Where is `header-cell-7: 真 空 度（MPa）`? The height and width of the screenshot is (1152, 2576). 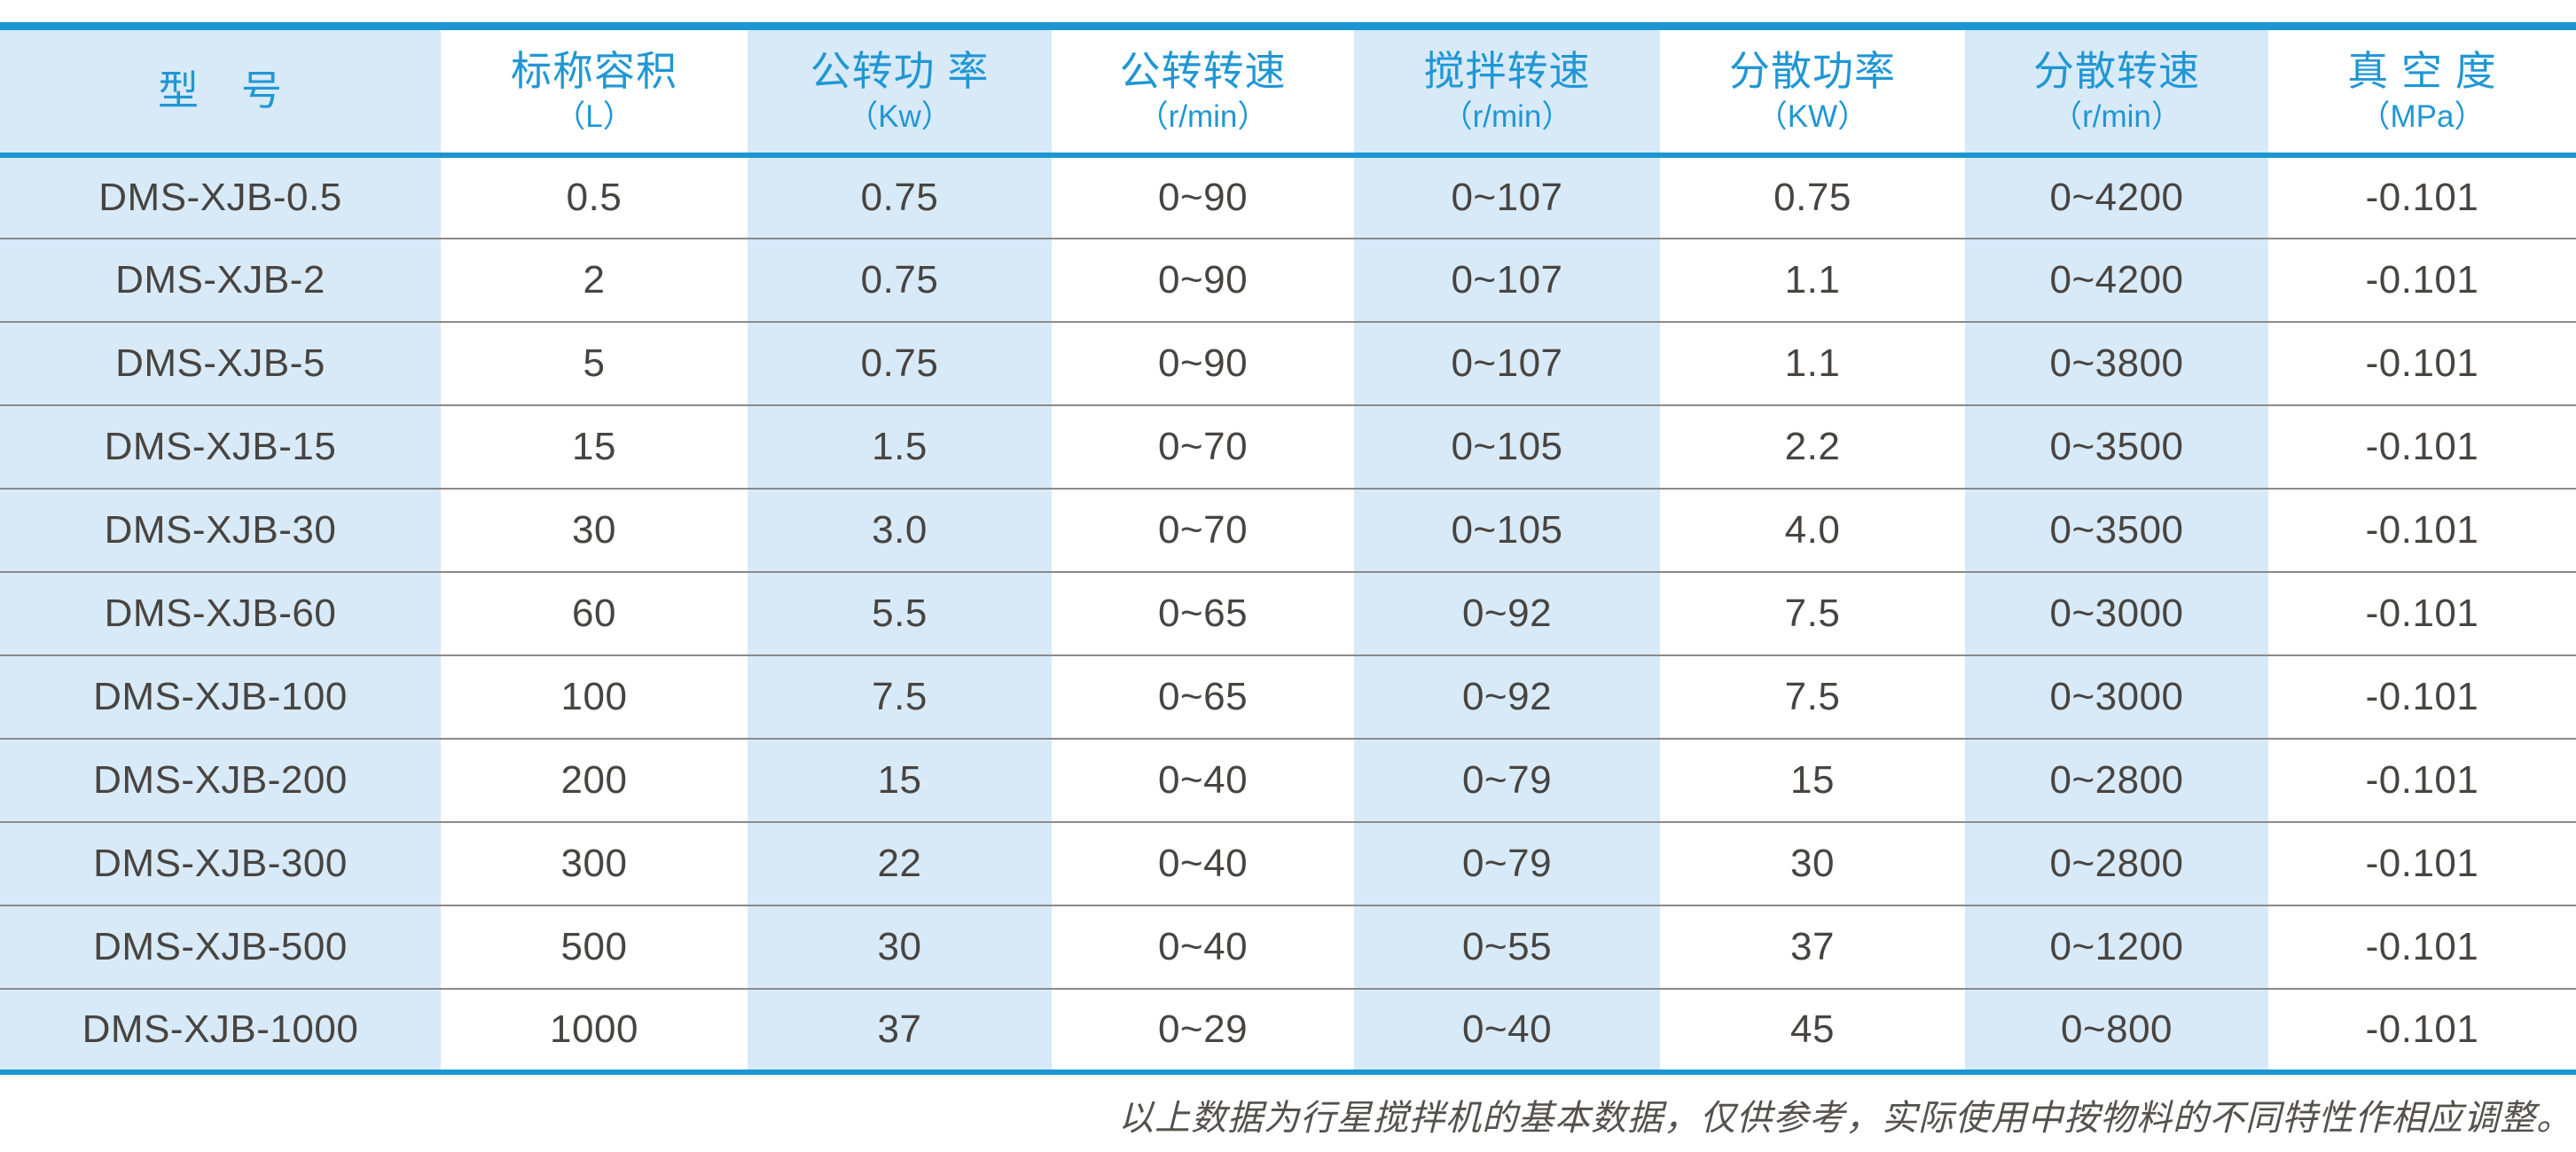
header-cell-7: 真 空 度（MPa） is located at coordinates (2422, 91).